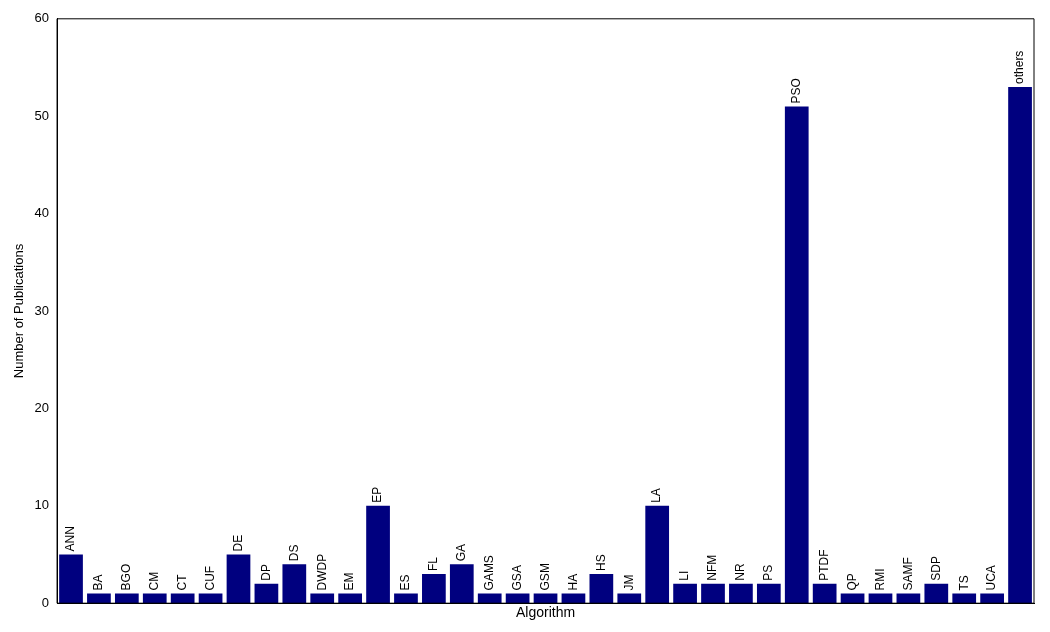 The width and height of the screenshot is (1050, 632). I want to click on y-axis-title: Number of Publications, so click(19, 311).